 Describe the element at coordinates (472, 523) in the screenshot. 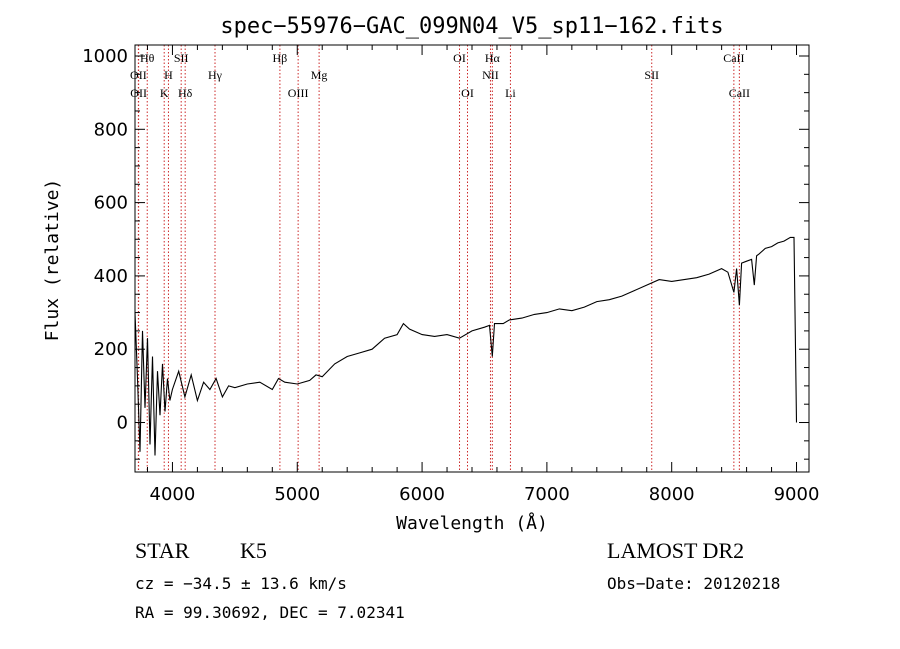

I see `x-axis-label: Wavelength (Å)` at that location.